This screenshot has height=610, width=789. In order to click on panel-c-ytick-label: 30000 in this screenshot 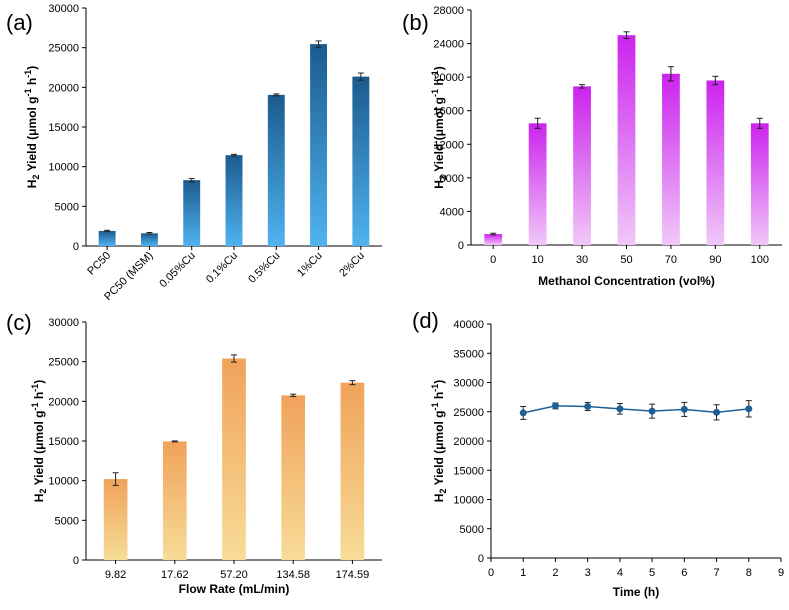, I will do `click(63, 323)`.